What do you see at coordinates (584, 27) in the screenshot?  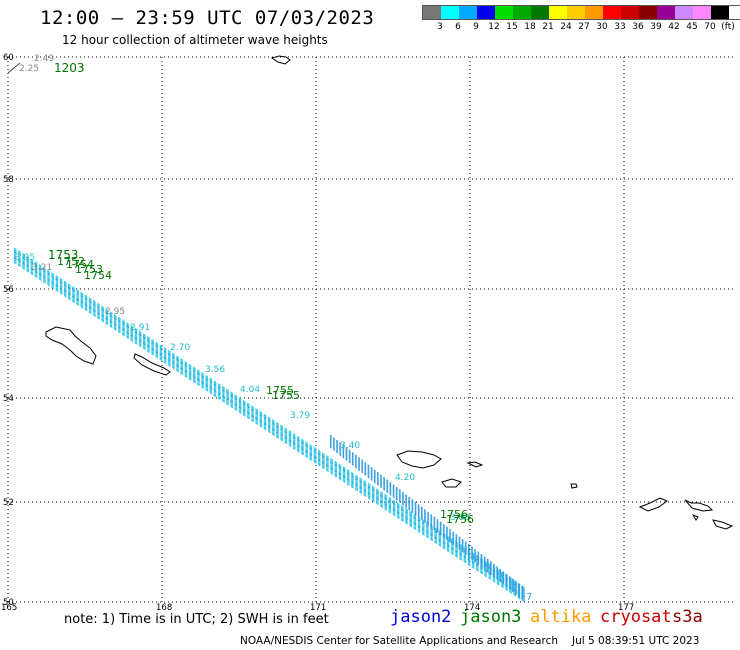 I see `legend-label: 27` at bounding box center [584, 27].